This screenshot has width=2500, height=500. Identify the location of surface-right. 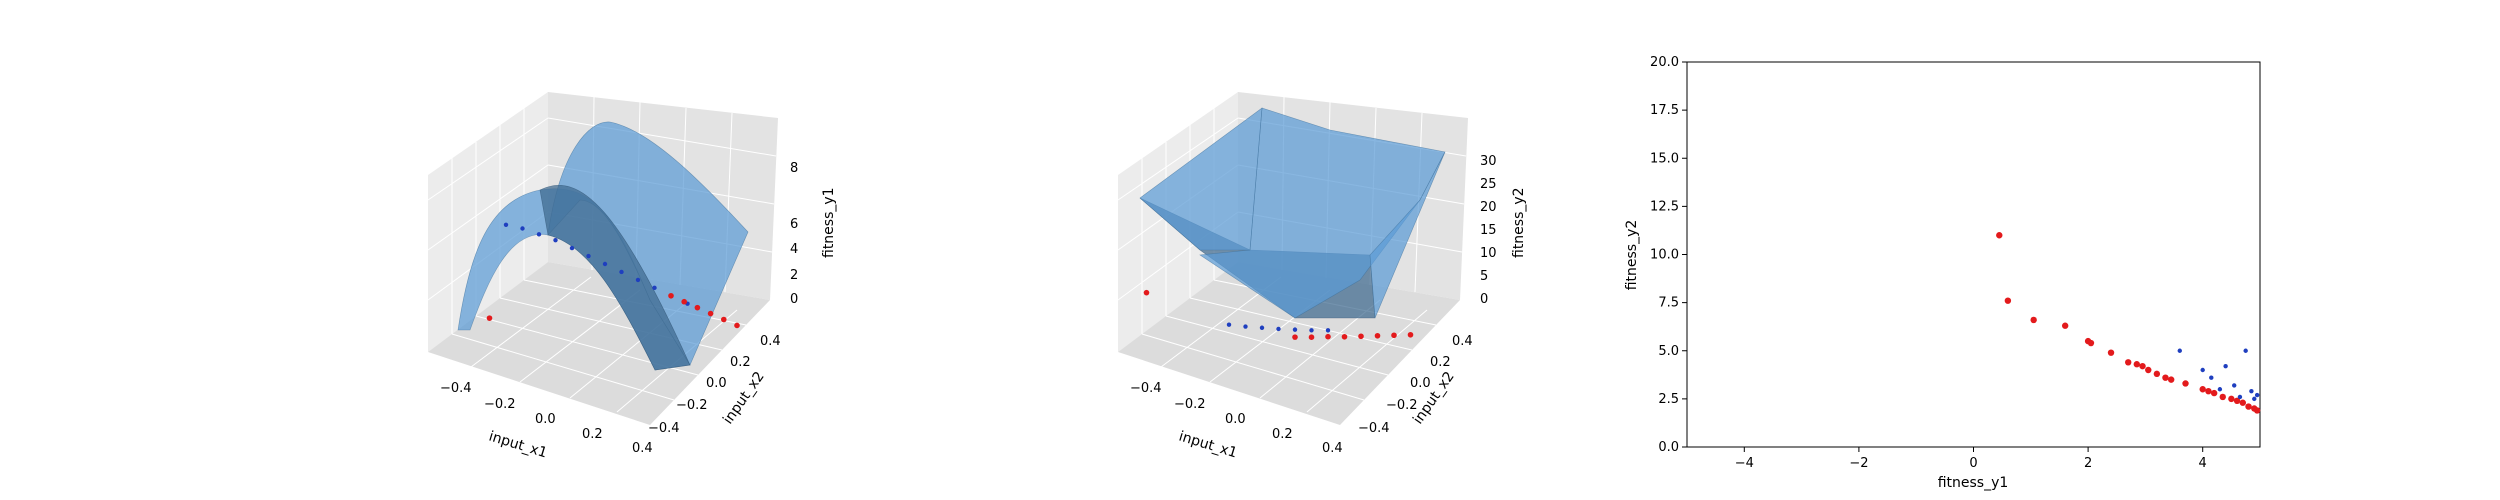
(1407, 235).